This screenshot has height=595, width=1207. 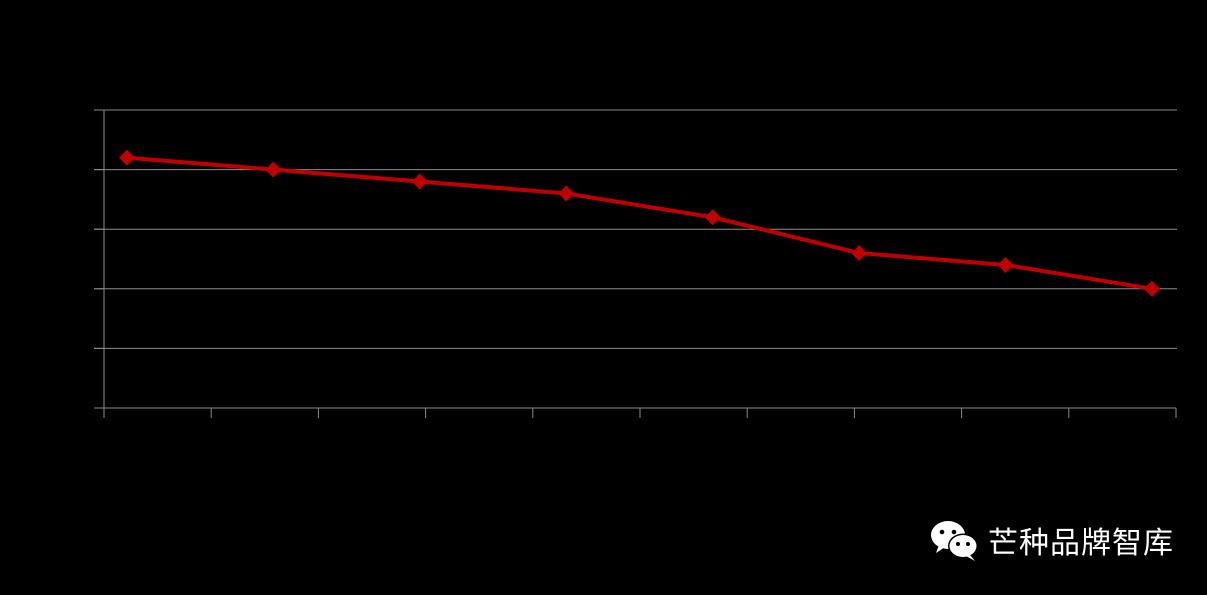 I want to click on watermark-text: 芒种品牌智库, so click(x=1081, y=543).